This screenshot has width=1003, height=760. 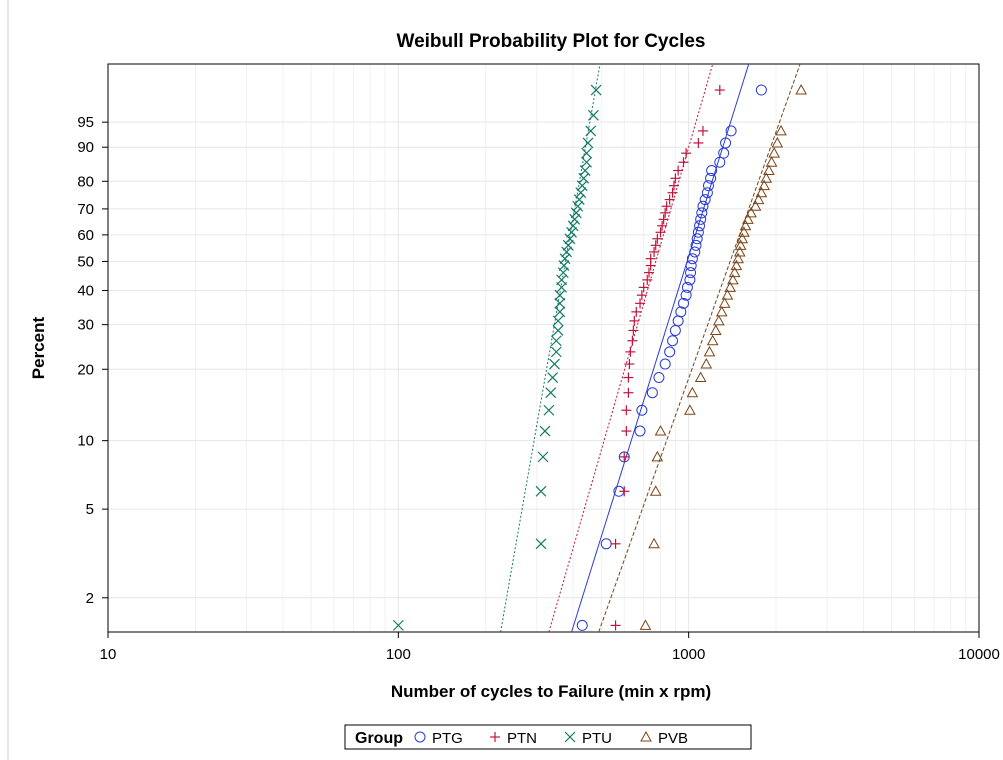 I want to click on y-axis-ticks: 2 5 10 20 30 40 50 60 70 80 90 95, so click(x=92, y=360).